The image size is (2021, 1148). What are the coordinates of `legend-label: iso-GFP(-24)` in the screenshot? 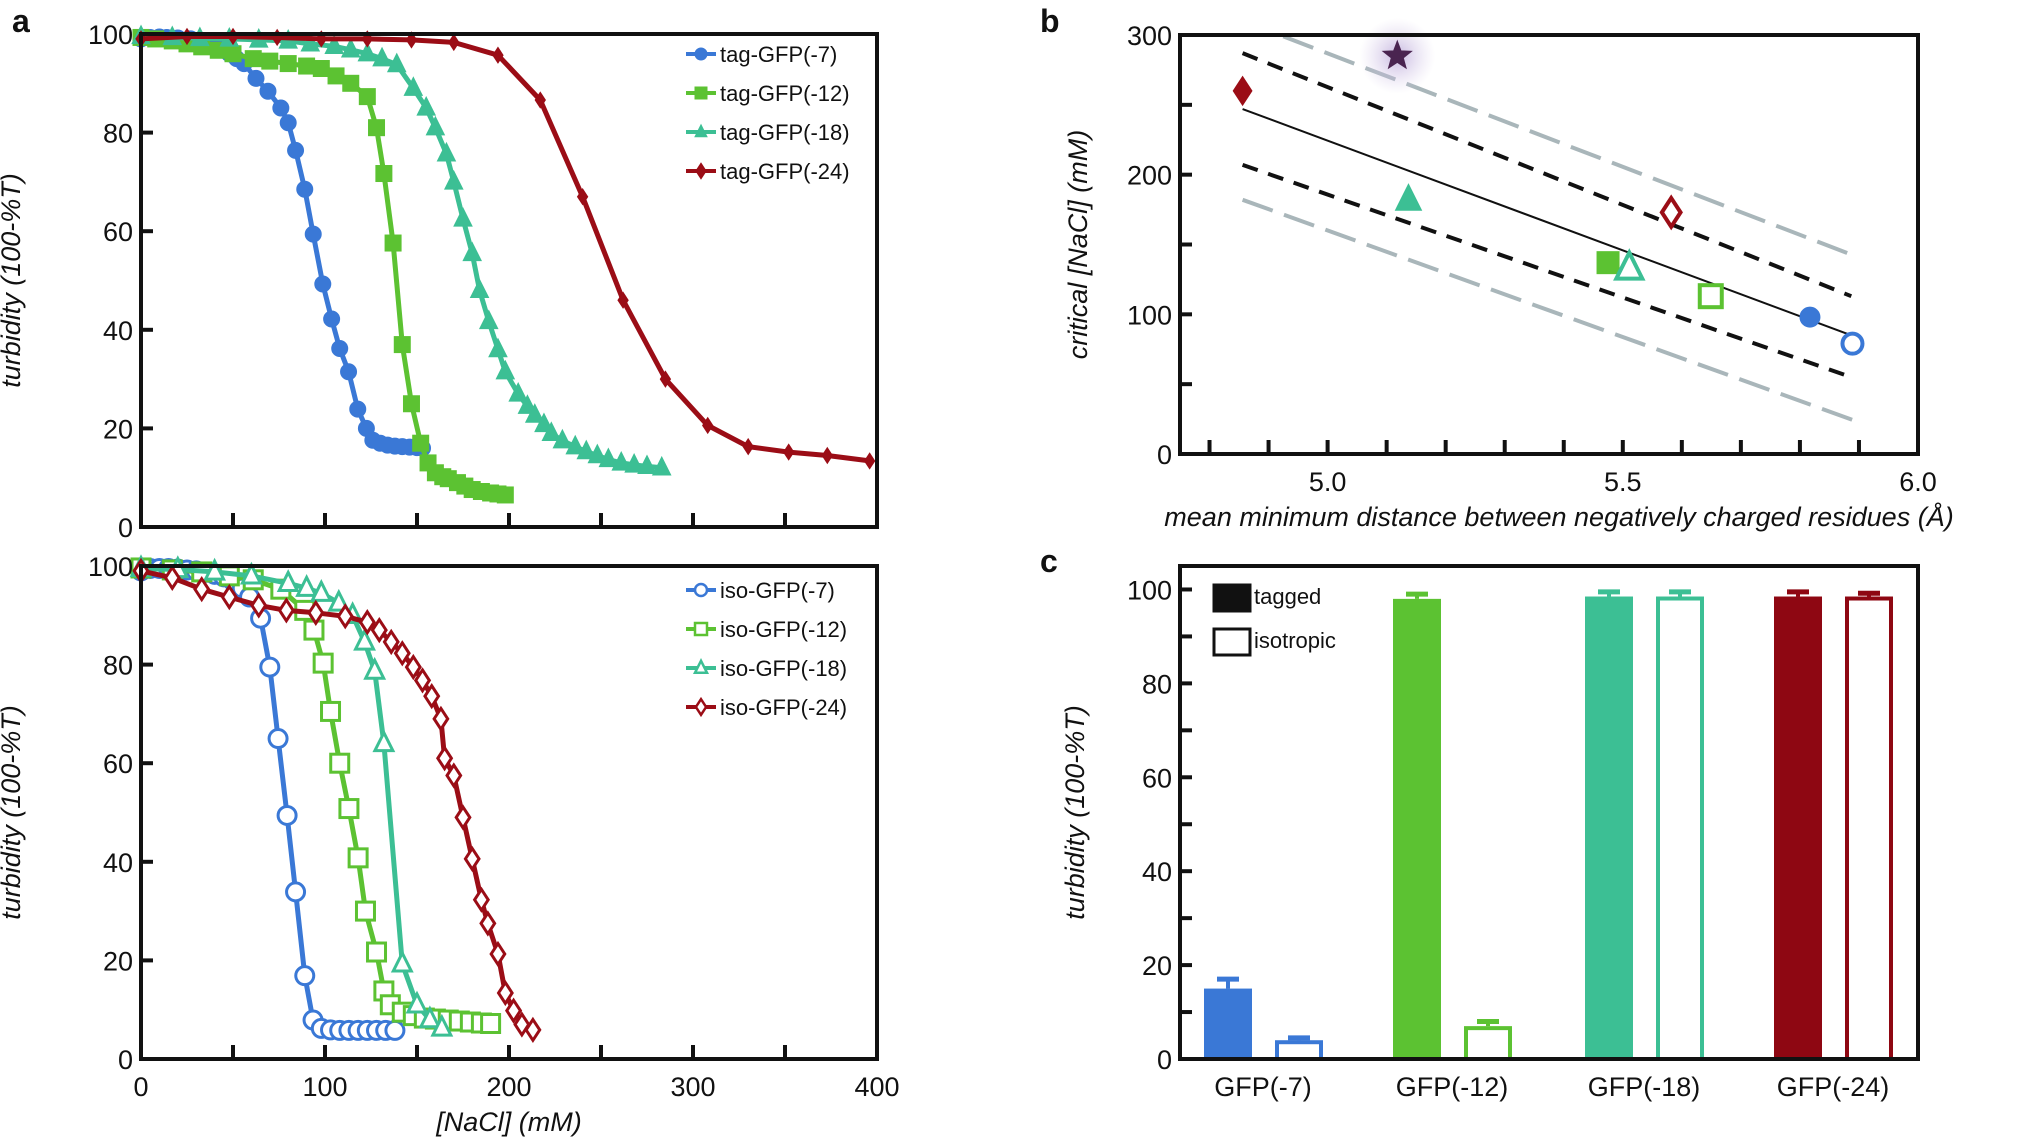 It's located at (783, 707).